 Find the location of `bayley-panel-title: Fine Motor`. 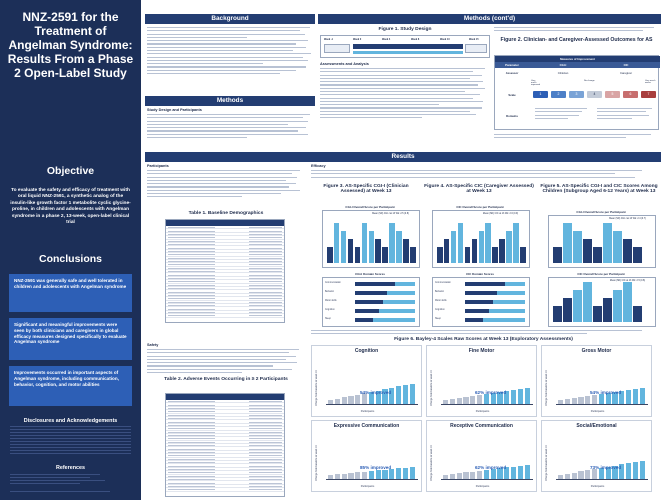

bayley-panel-title: Fine Motor is located at coordinates (481, 351).